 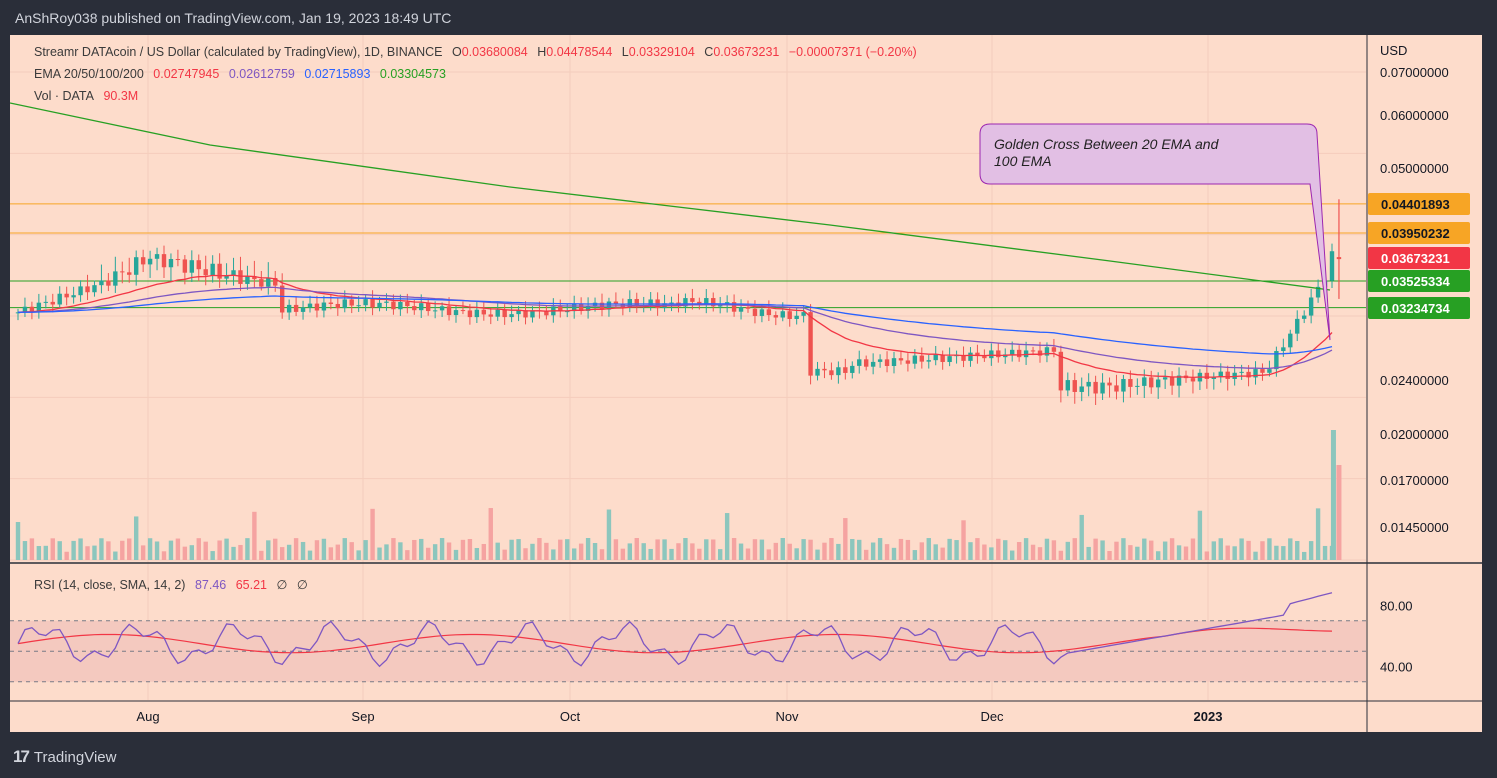 What do you see at coordinates (1415, 204) in the screenshot?
I see `price-badge-label: 0.04401893` at bounding box center [1415, 204].